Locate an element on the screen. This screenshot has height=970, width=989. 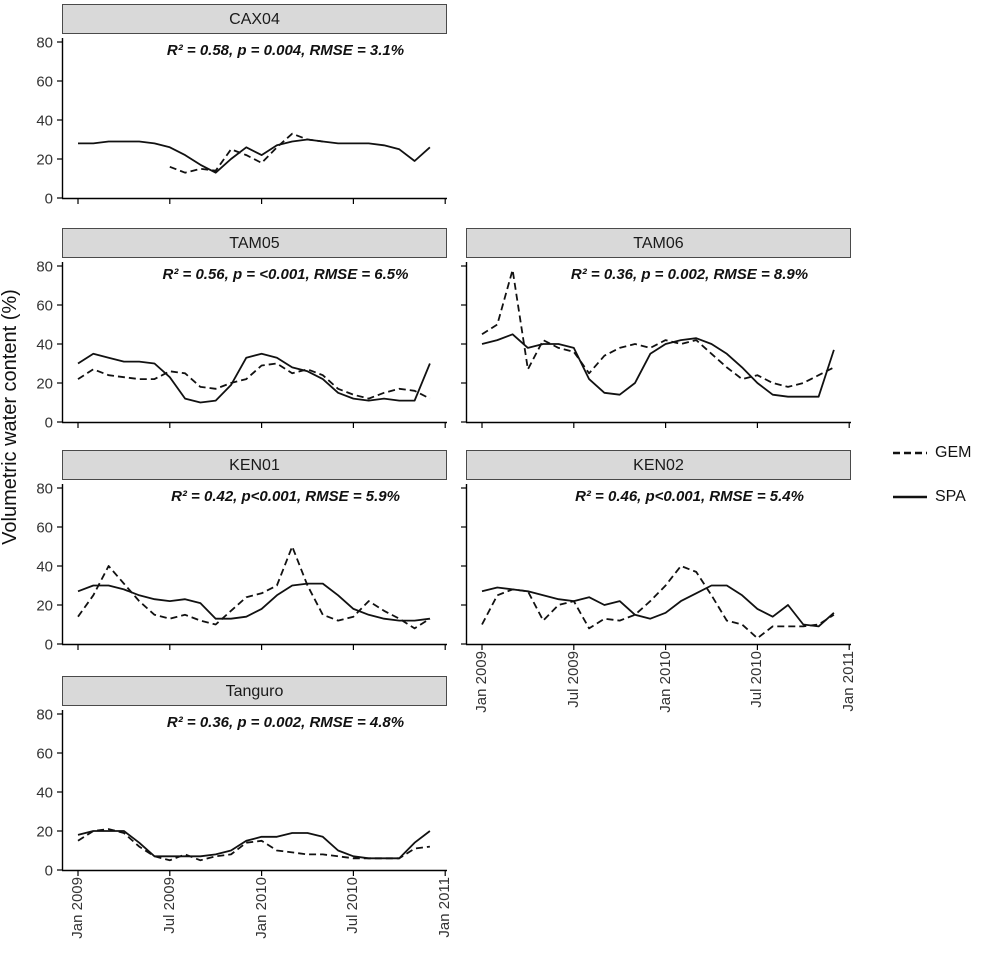
legend-item-gem: GEM is located at coordinates (940, 453).